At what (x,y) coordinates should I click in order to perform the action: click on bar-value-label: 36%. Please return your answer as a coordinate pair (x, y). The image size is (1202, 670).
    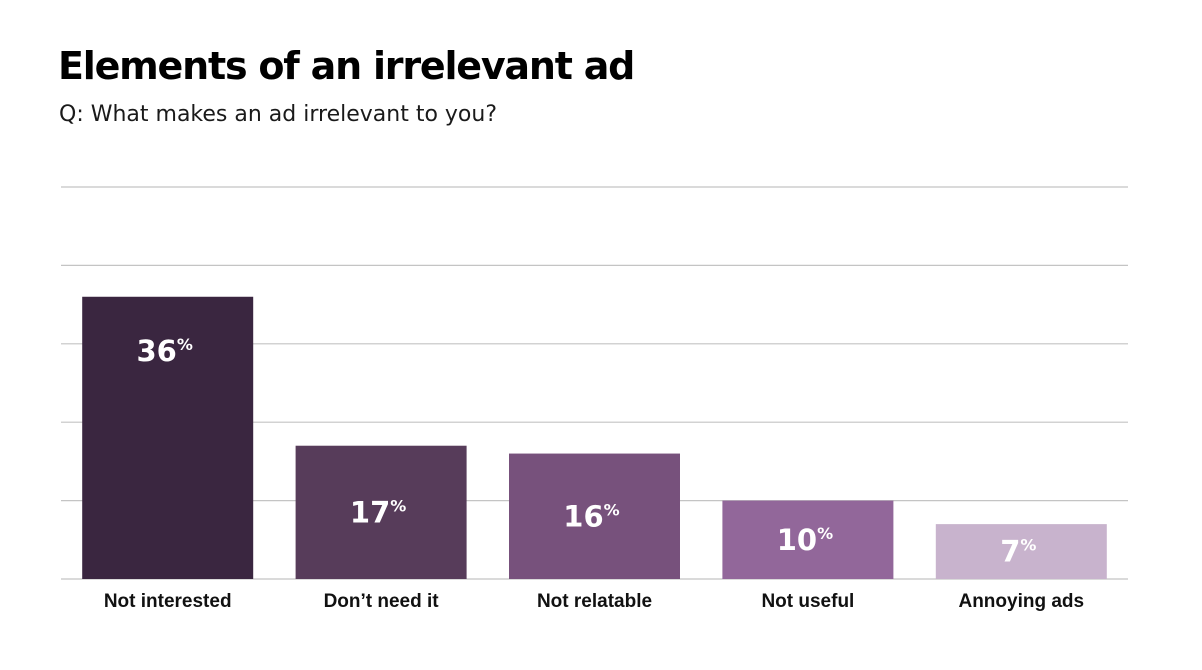
    Looking at the image, I should click on (165, 351).